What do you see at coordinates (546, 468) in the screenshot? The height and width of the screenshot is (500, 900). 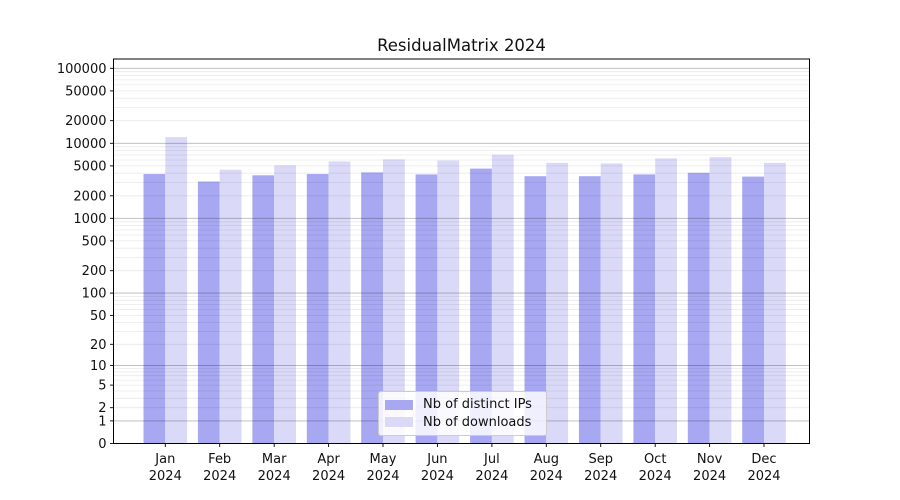 I see `x-tick-label: Aug 2024` at bounding box center [546, 468].